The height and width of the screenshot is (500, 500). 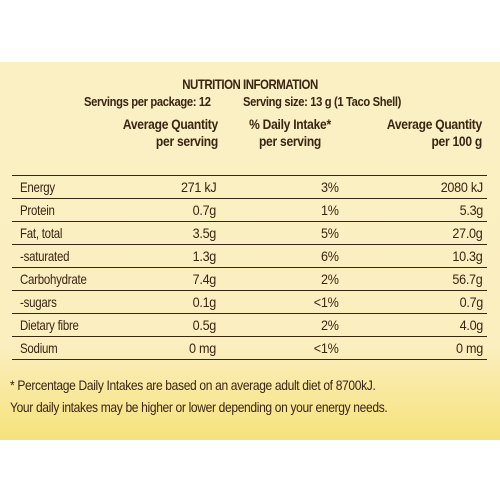 What do you see at coordinates (290, 141) in the screenshot?
I see `header-daily-intake-line2: per serving` at bounding box center [290, 141].